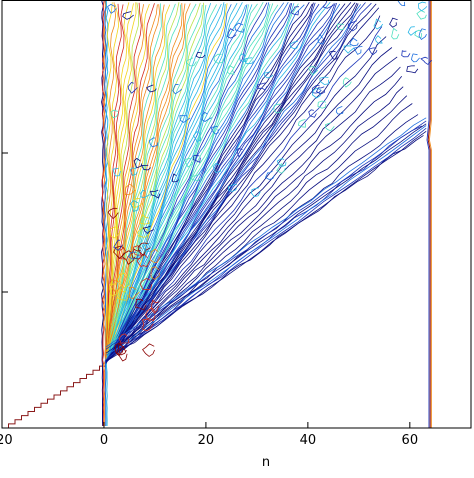 The width and height of the screenshot is (474, 478). What do you see at coordinates (206, 440) in the screenshot?
I see `x-tick-label: 20` at bounding box center [206, 440].